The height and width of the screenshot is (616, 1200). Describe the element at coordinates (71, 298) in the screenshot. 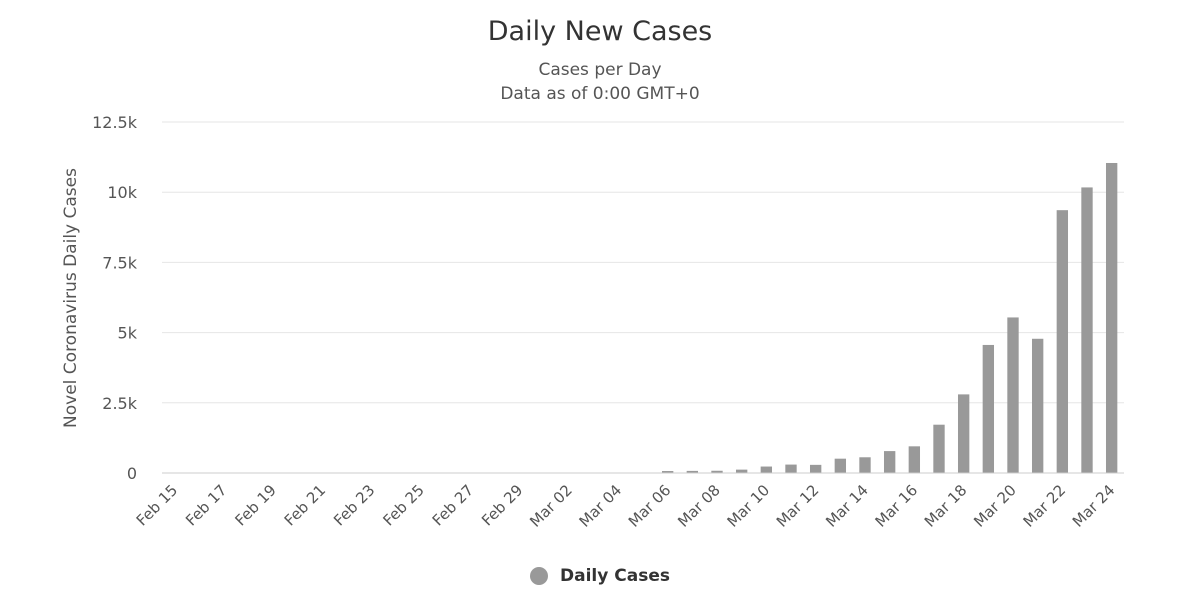

I see `y-axis-label: Novel Coronavirus Daily Cases` at that location.